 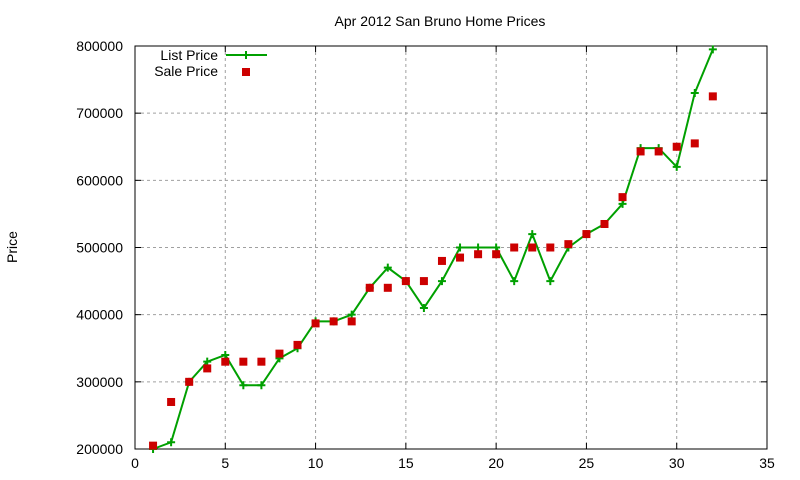 What do you see at coordinates (99, 248) in the screenshot?
I see `y-tick-label: 500000` at bounding box center [99, 248].